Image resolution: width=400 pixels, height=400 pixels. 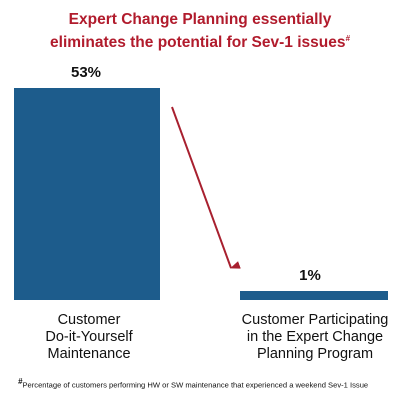 What do you see at coordinates (86, 72) in the screenshot?
I see `value-label-diy: 53%` at bounding box center [86, 72].